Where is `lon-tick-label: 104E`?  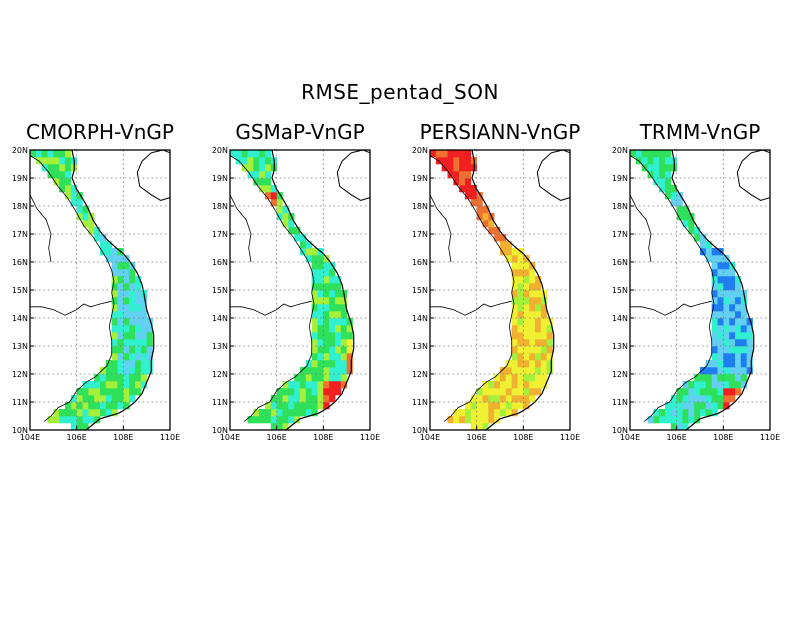 lon-tick-label: 104E is located at coordinates (630, 437).